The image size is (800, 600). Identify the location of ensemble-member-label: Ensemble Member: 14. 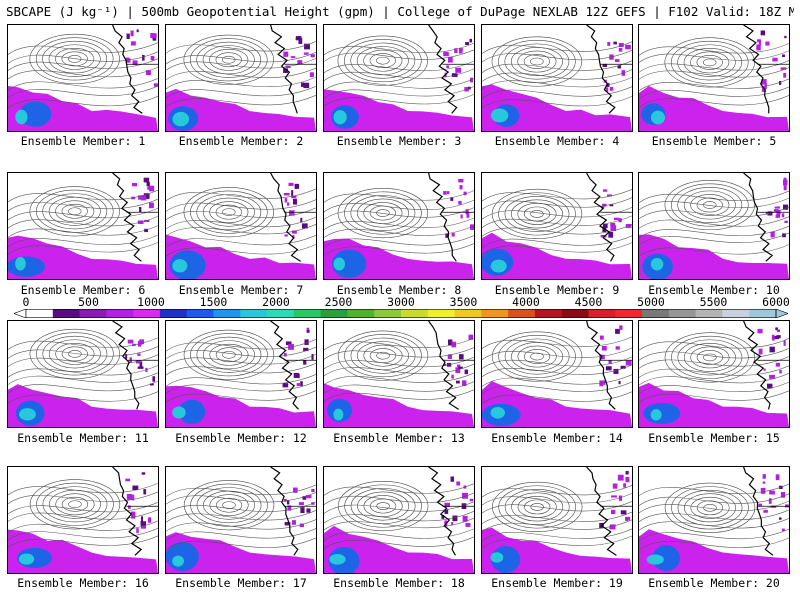
(557, 438).